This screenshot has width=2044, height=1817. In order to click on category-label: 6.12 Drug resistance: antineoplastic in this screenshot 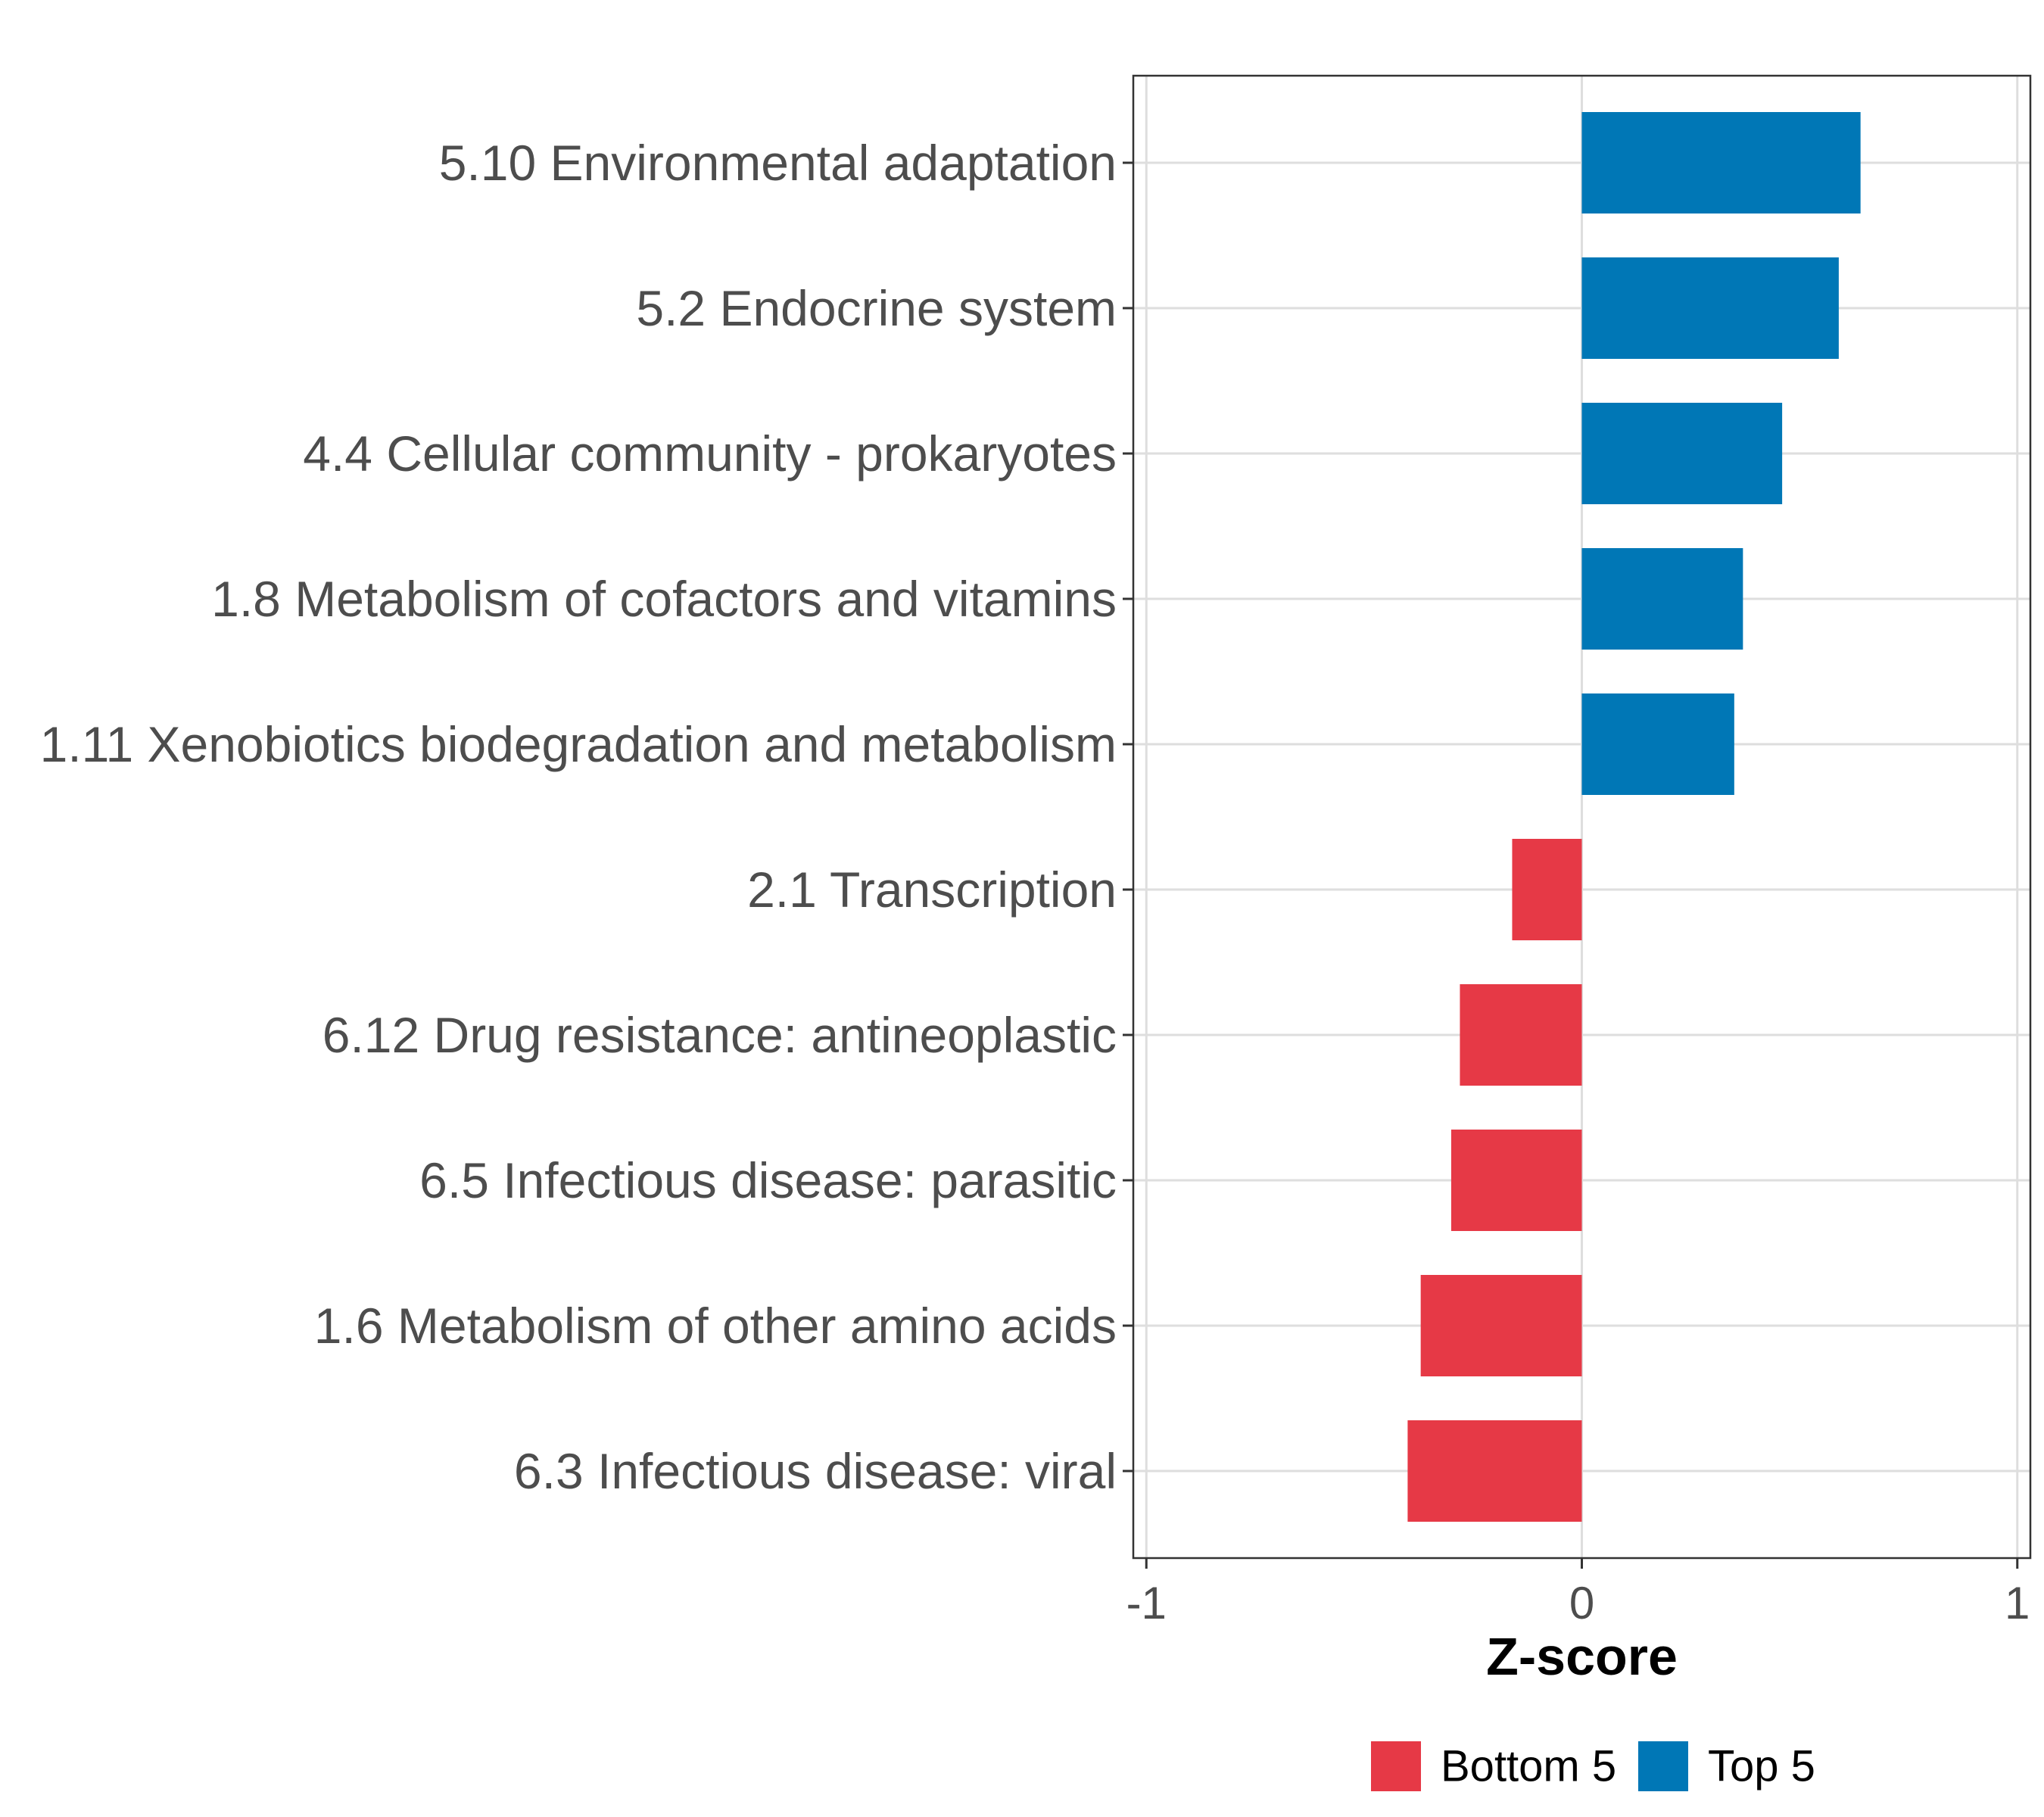, I will do `click(719, 1035)`.